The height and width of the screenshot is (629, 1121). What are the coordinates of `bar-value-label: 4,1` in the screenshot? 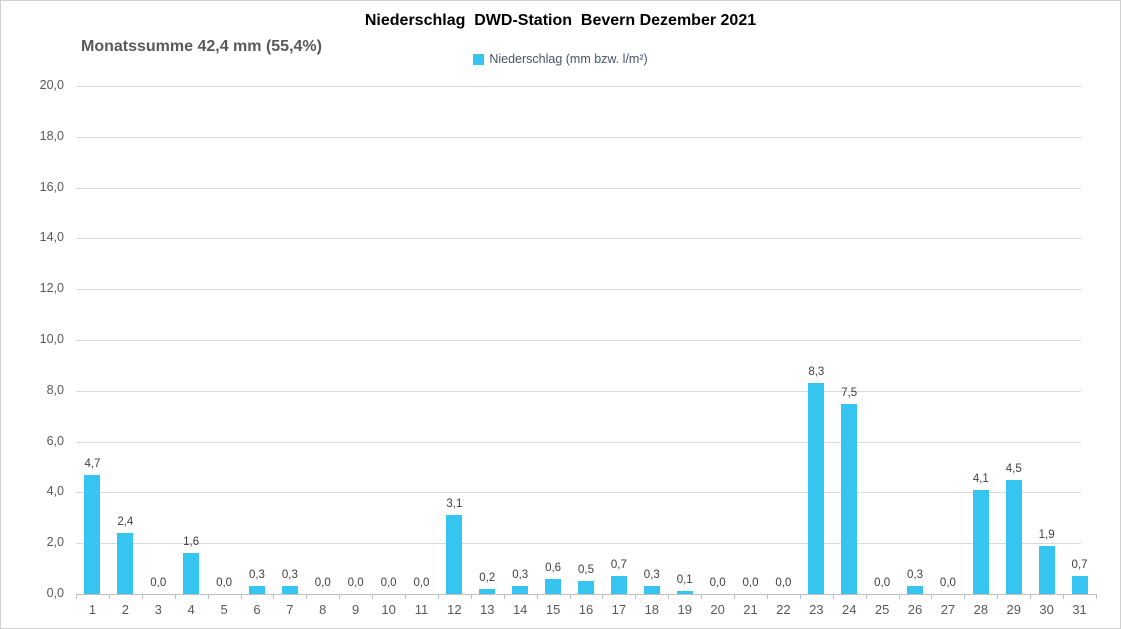 It's located at (980, 478).